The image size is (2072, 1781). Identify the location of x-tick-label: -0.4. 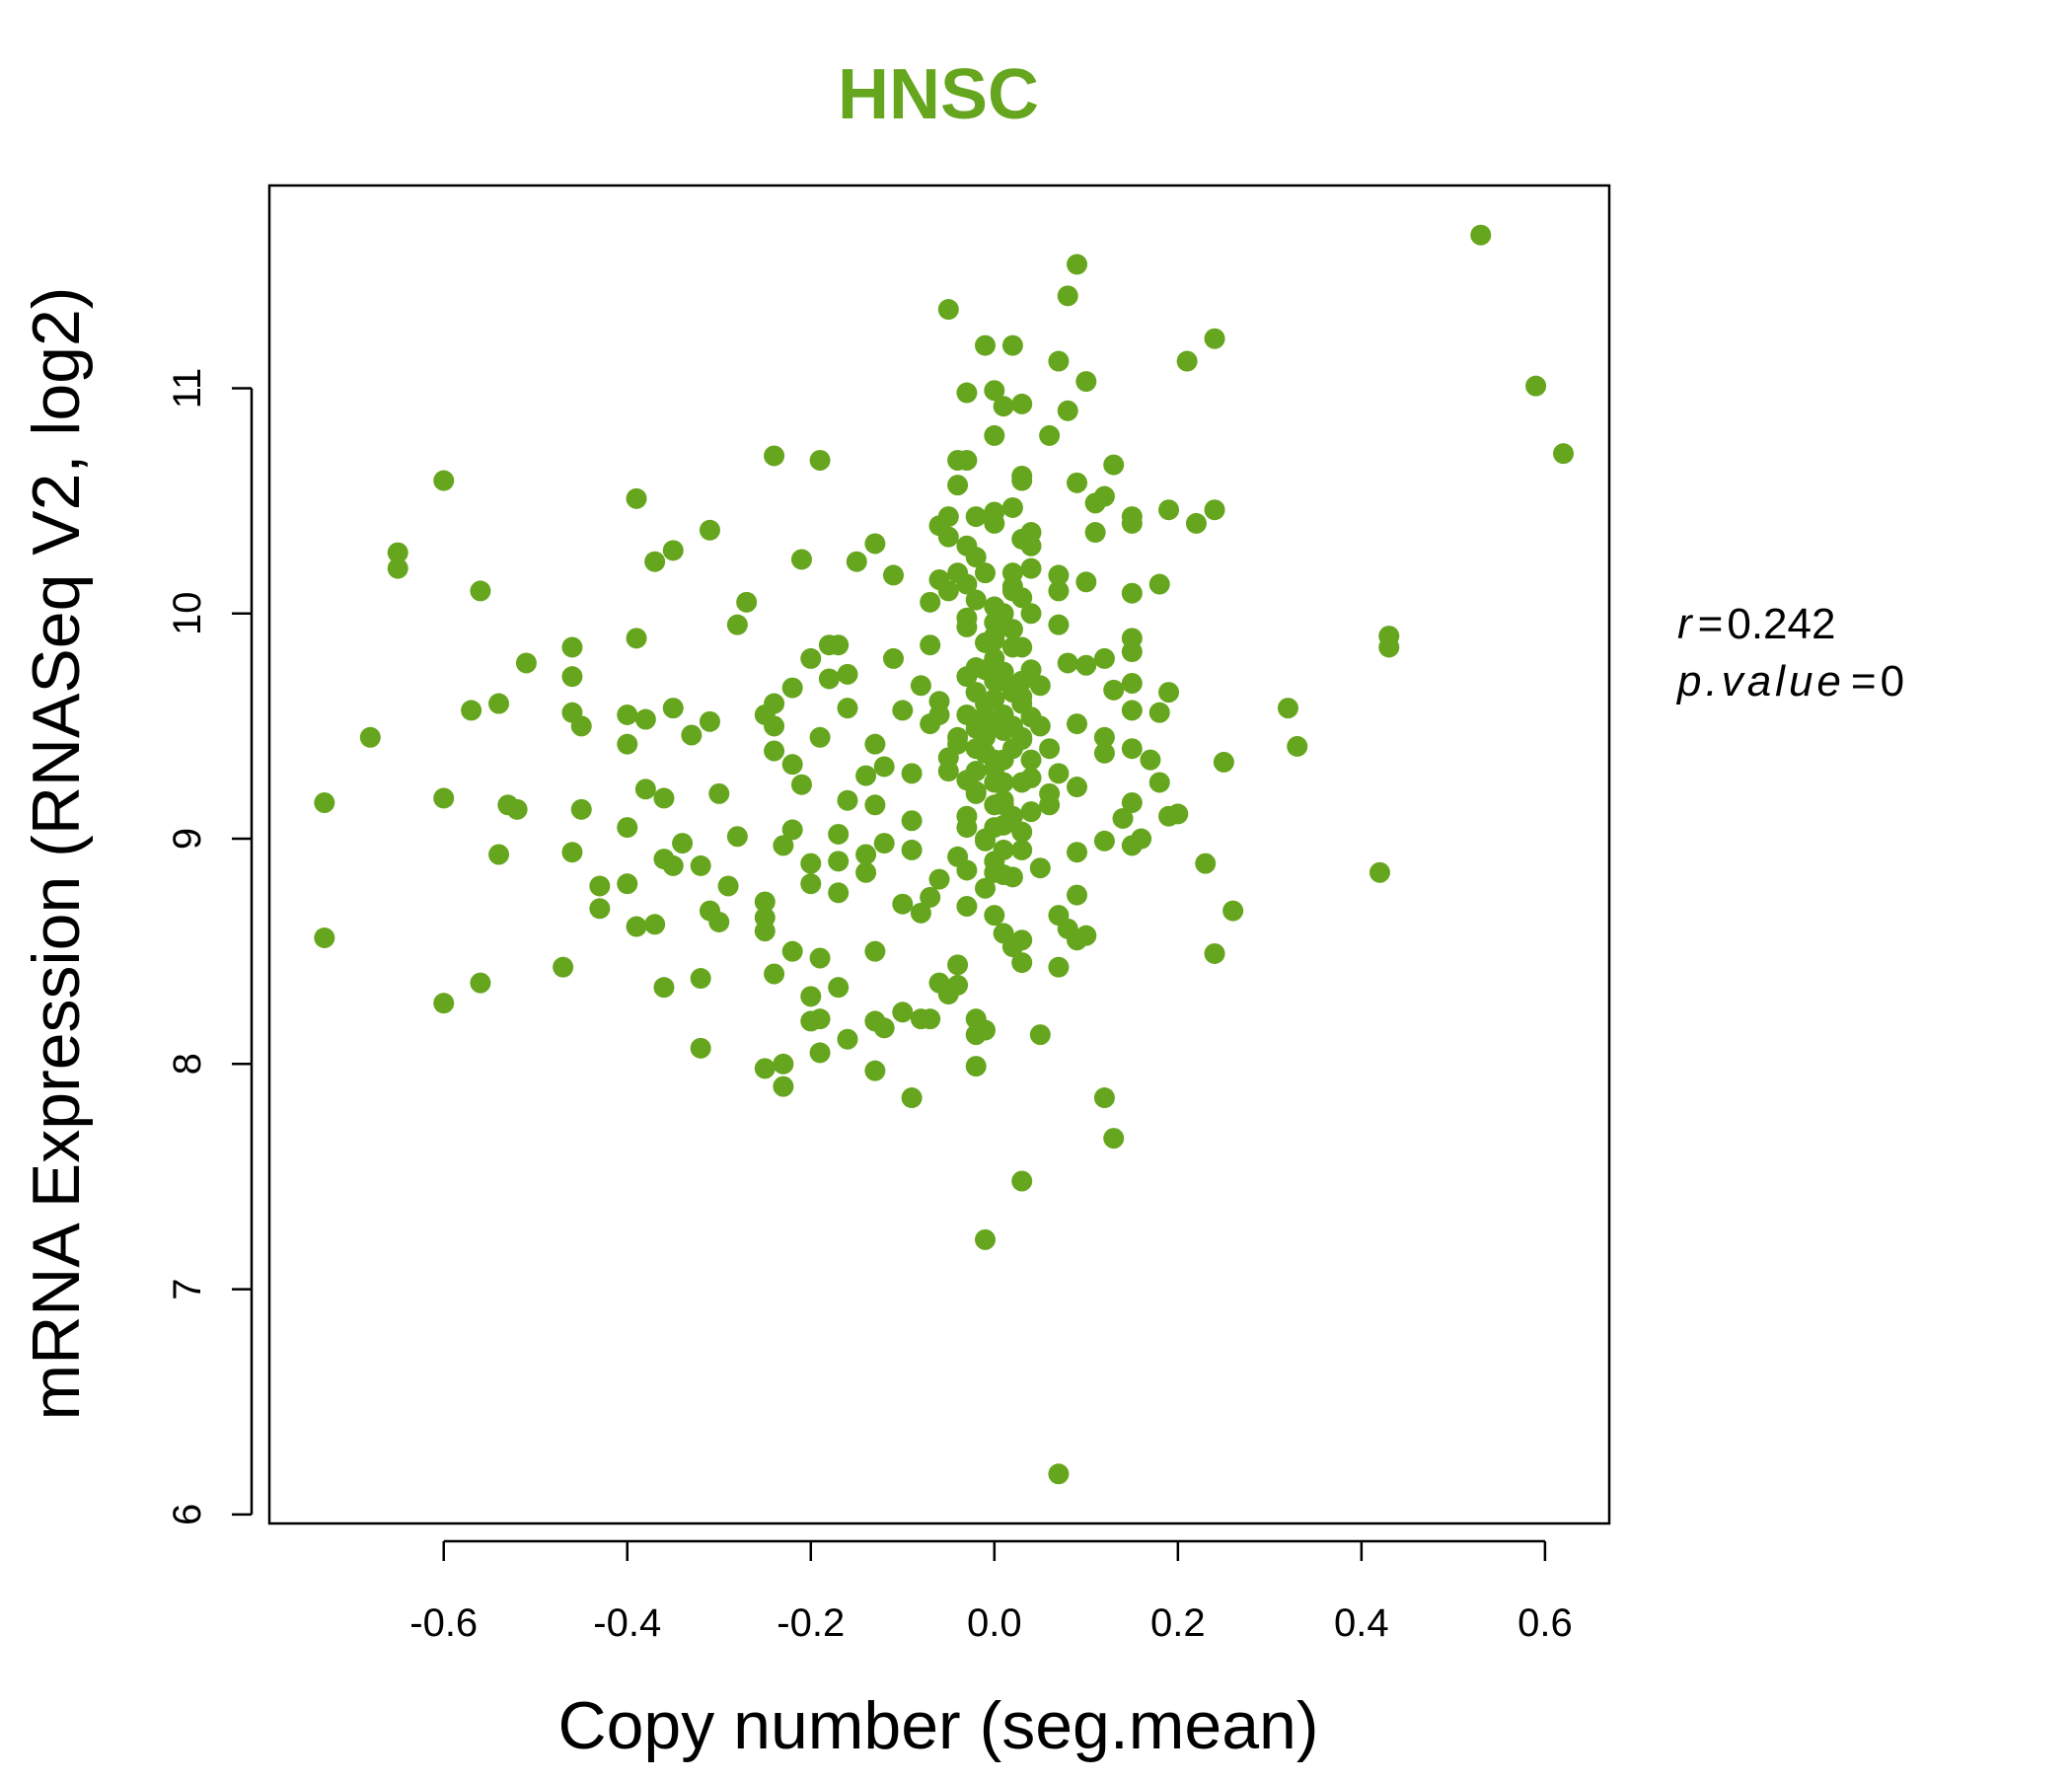
(627, 1623).